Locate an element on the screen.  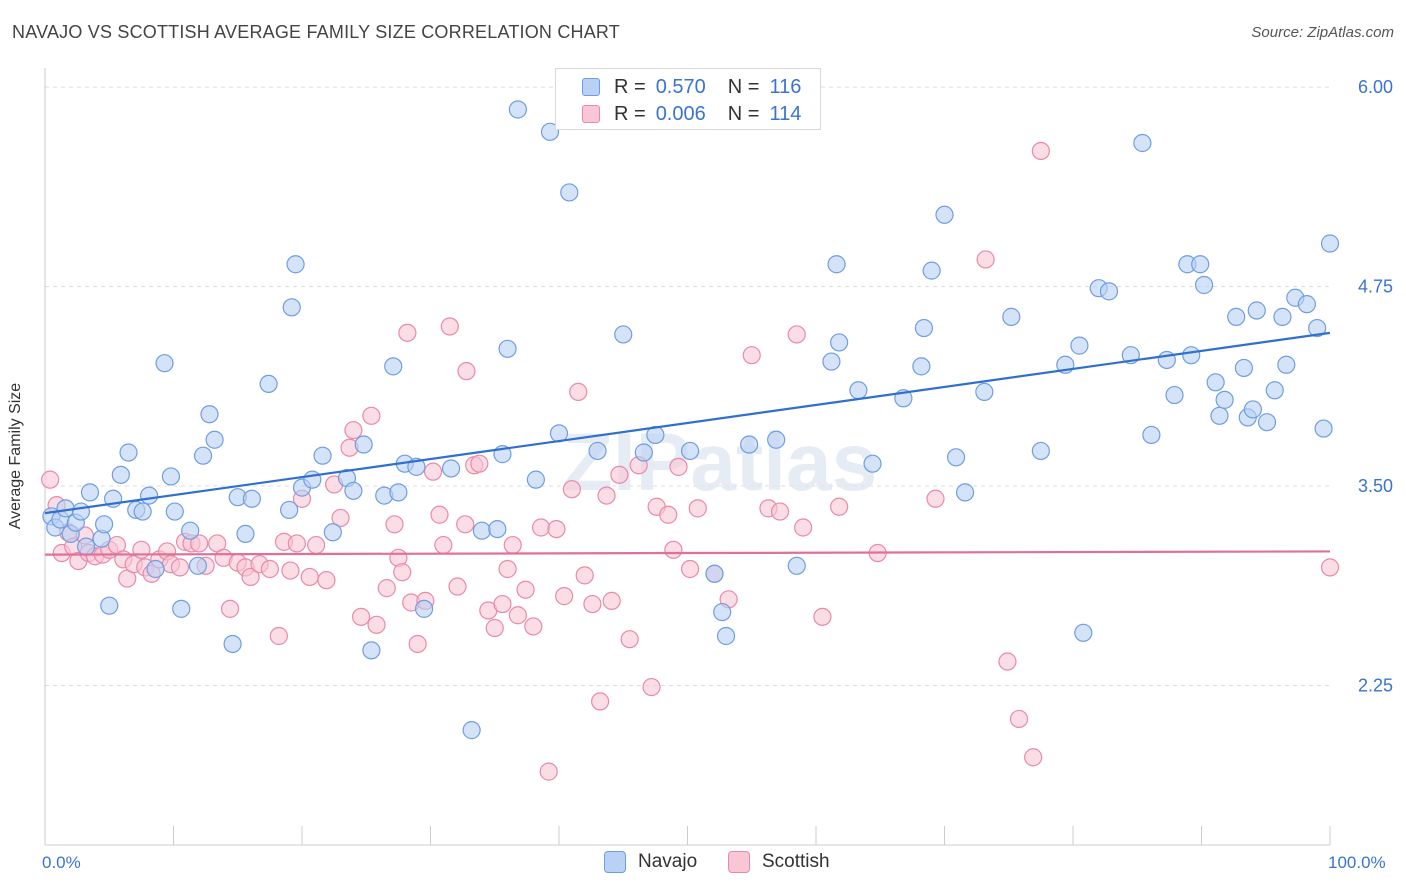
source-prefix: Source: is located at coordinates (1279, 32).